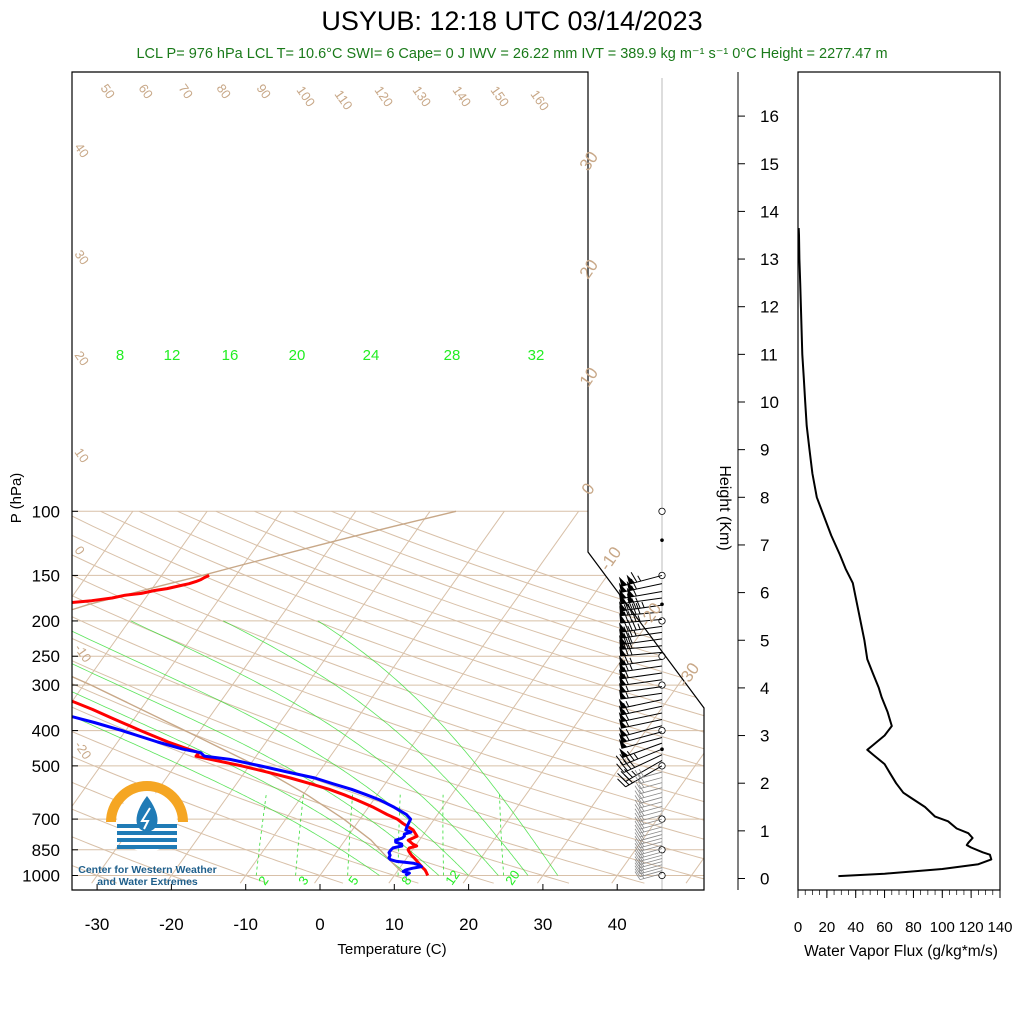 Image resolution: width=1024 pixels, height=1024 pixels. I want to click on height-tick-label: 9, so click(764, 450).